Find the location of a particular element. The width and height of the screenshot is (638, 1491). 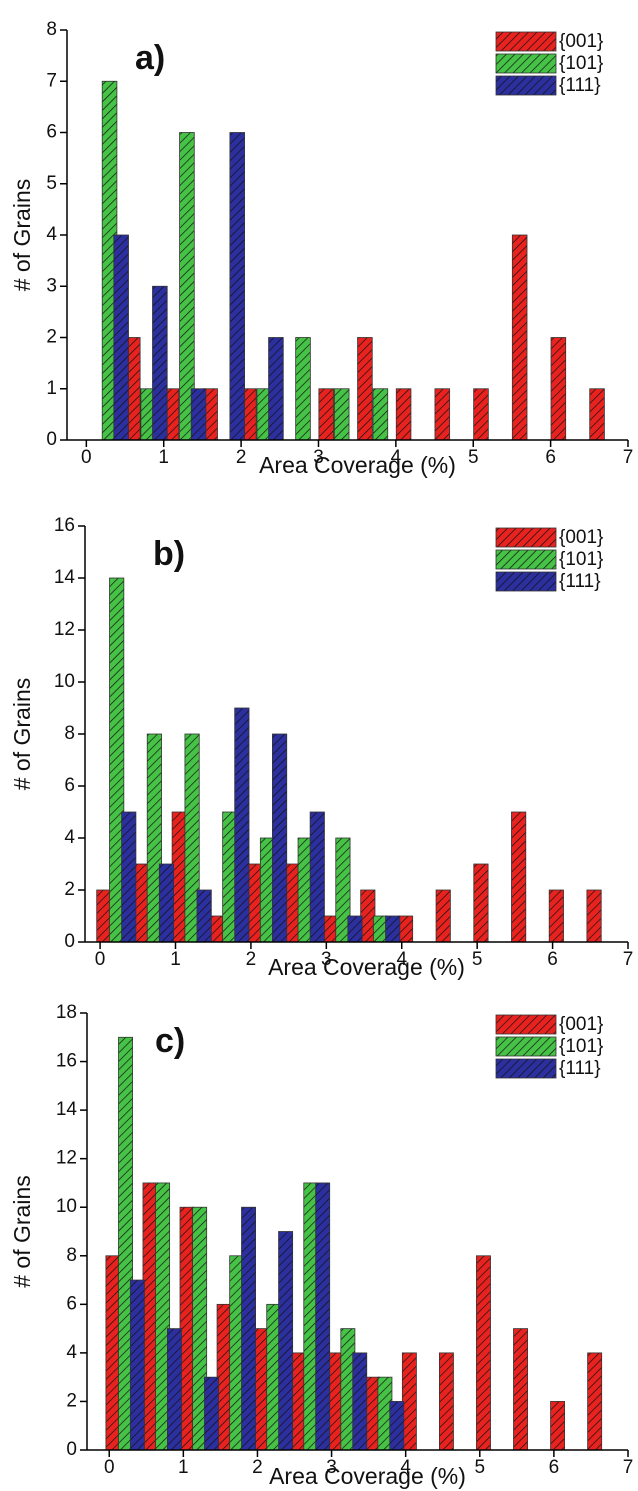

y-tick-label: 5 is located at coordinates (51, 183).